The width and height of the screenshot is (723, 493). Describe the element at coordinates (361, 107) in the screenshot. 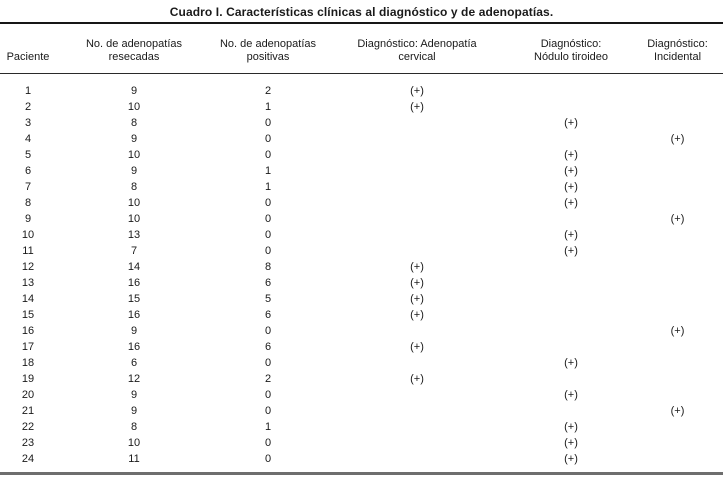

I see `table-row: 2 10 1 (+)` at that location.